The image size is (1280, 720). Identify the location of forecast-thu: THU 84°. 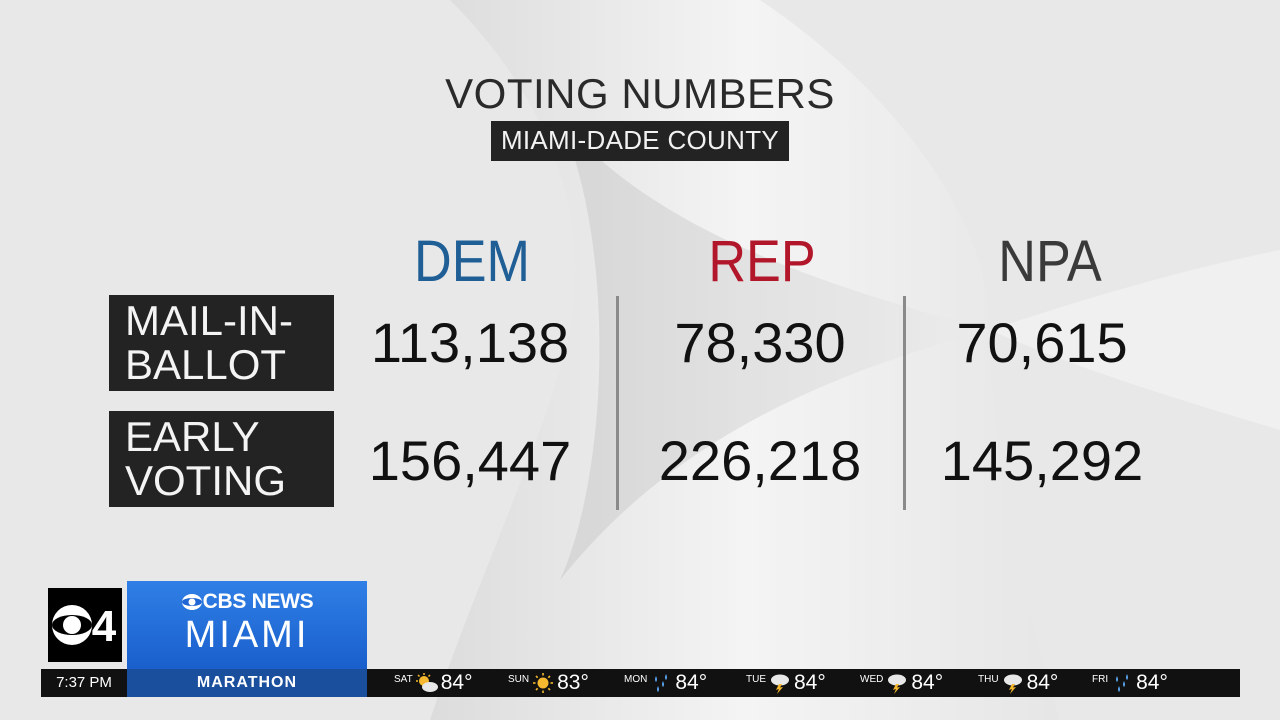
(1018, 683).